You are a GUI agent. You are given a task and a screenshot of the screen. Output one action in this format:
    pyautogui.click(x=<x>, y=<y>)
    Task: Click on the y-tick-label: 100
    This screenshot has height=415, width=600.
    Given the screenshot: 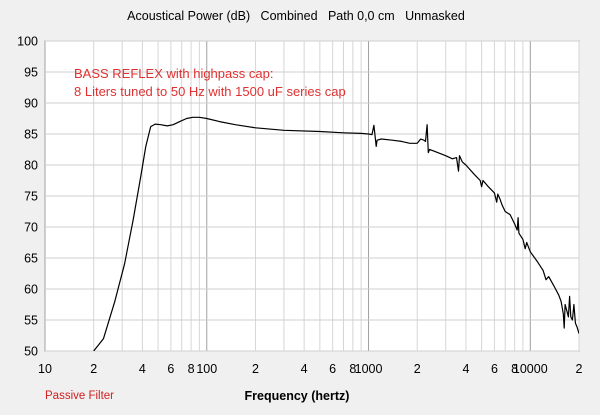 What is the action you would take?
    pyautogui.click(x=27, y=42)
    